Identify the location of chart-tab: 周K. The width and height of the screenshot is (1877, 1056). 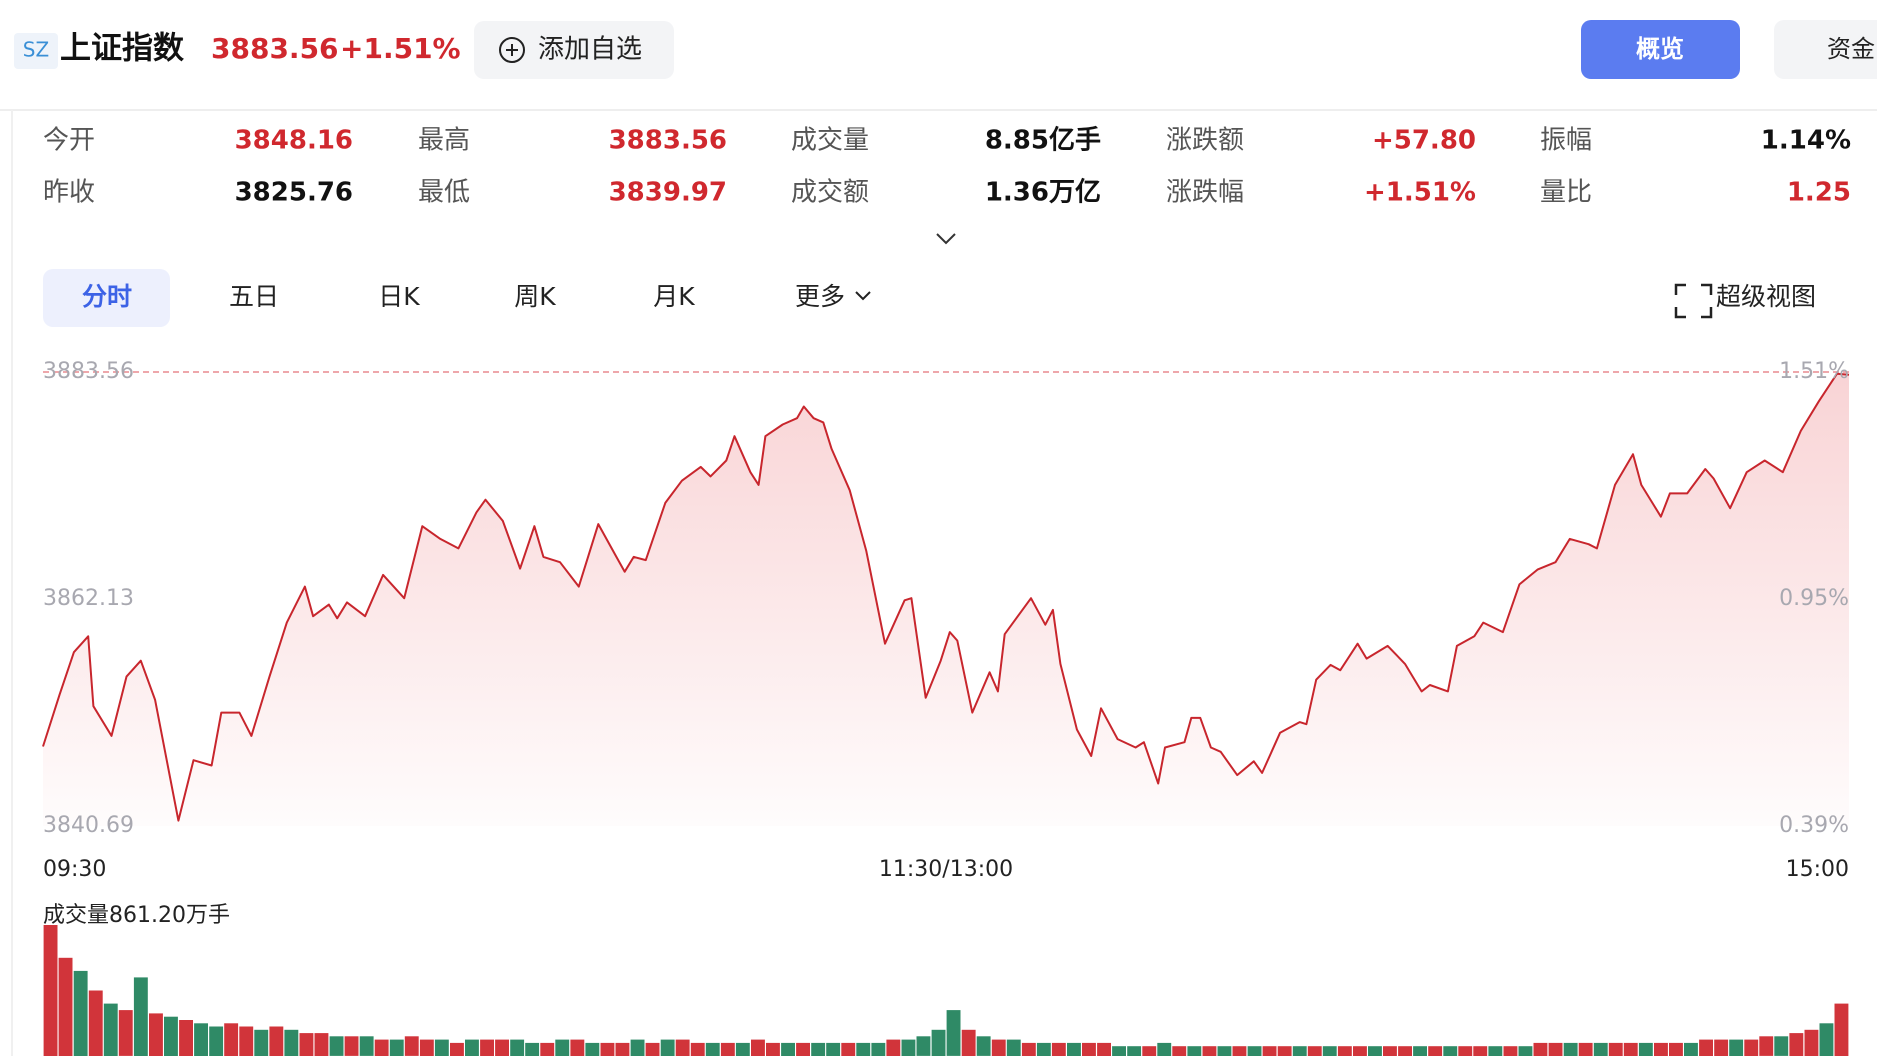
(535, 296).